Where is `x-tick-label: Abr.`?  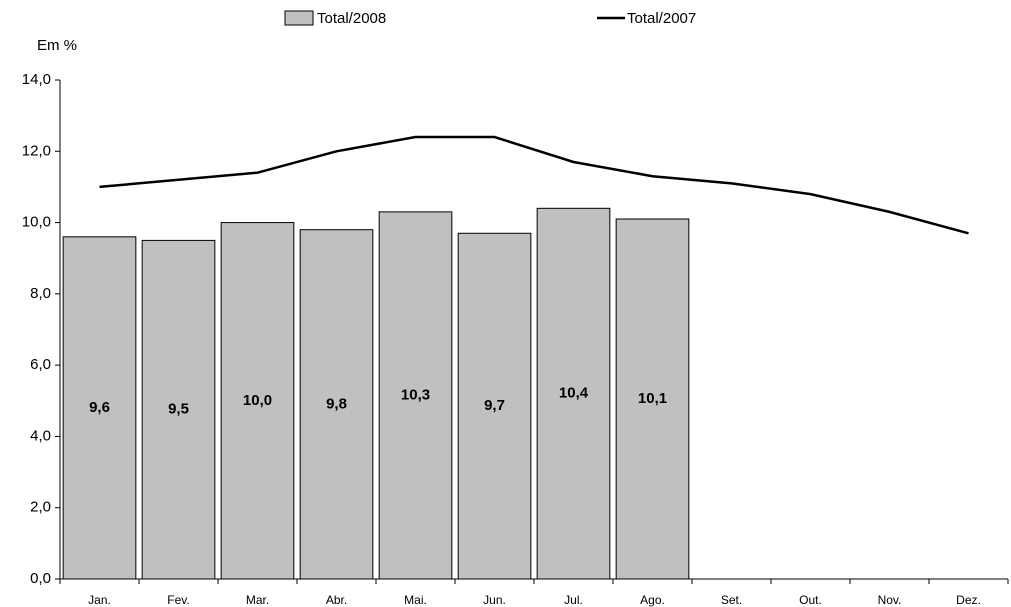 x-tick-label: Abr. is located at coordinates (336, 600).